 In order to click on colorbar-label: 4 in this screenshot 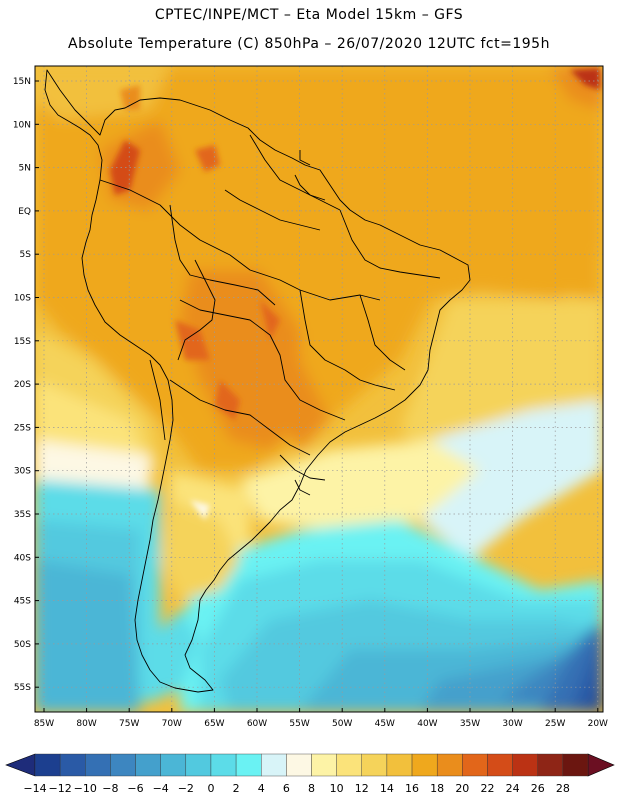, I will do `click(261, 788)`.